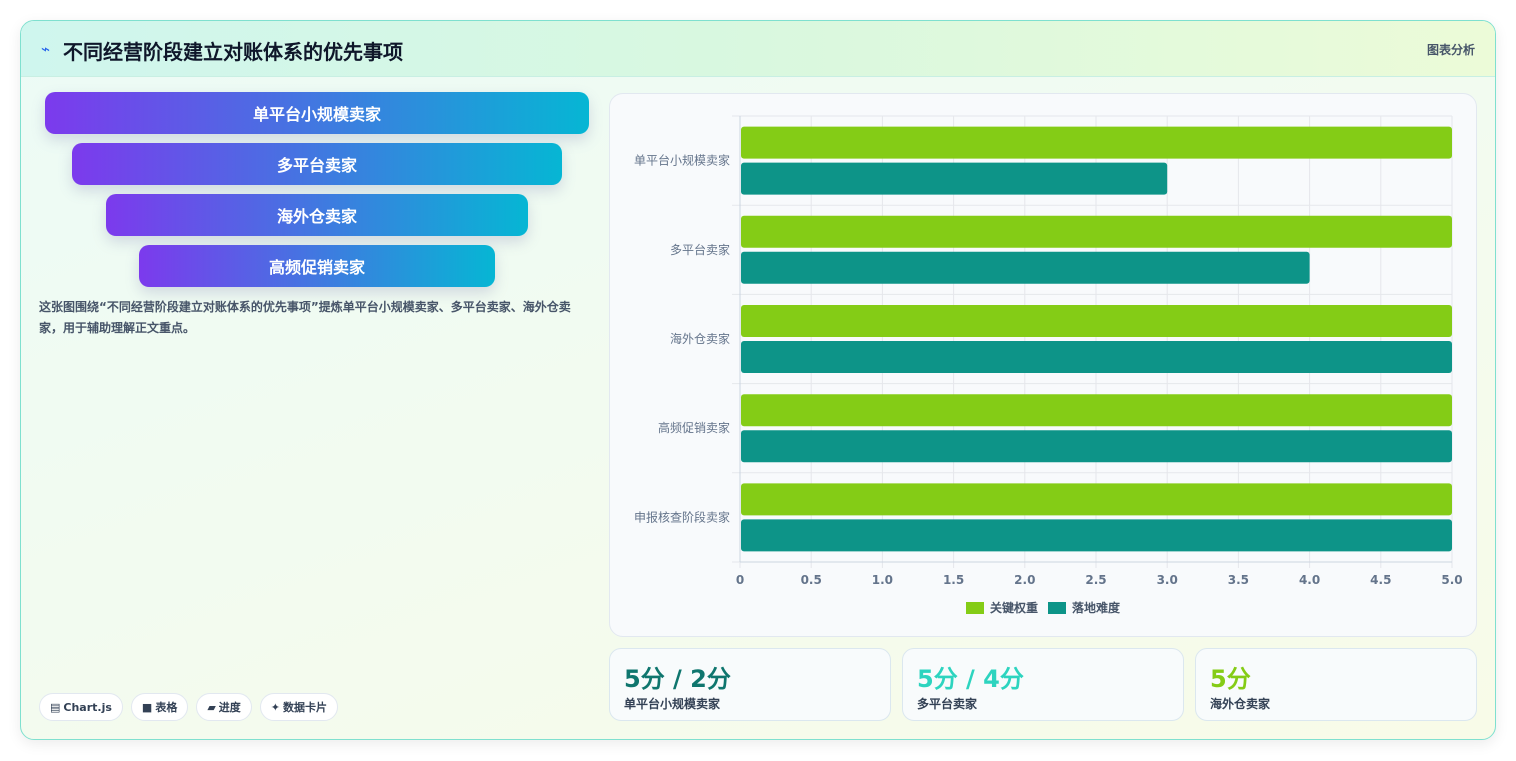 The image size is (1516, 761). I want to click on stat-label: 单平台小规模卖家, so click(672, 704).